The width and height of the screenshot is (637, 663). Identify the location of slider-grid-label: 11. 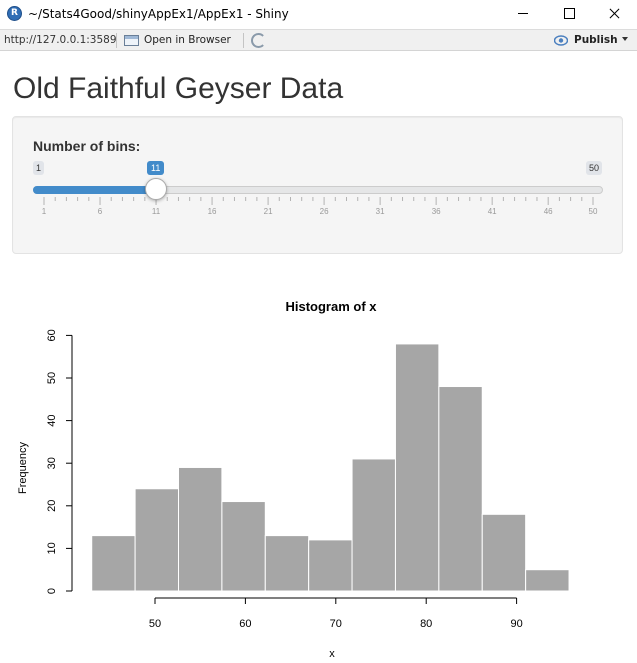
(156, 211).